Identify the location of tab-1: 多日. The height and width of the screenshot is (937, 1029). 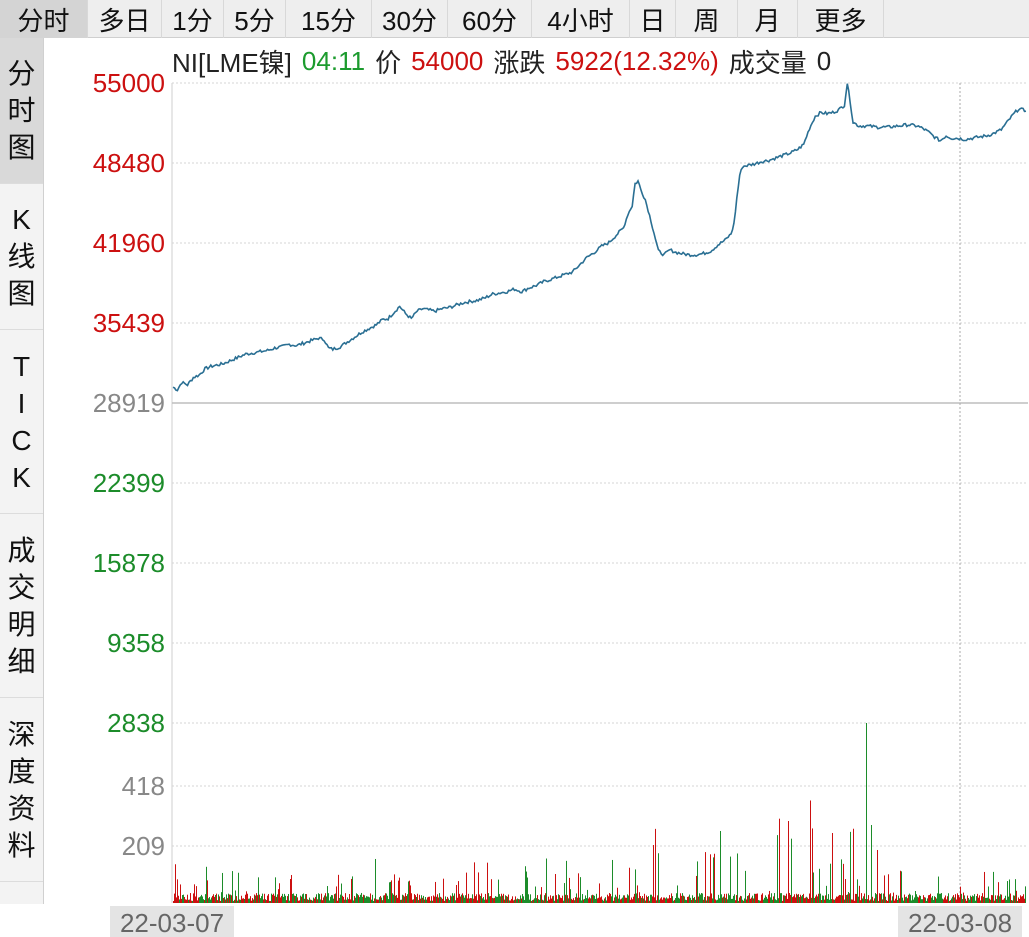
(125, 19).